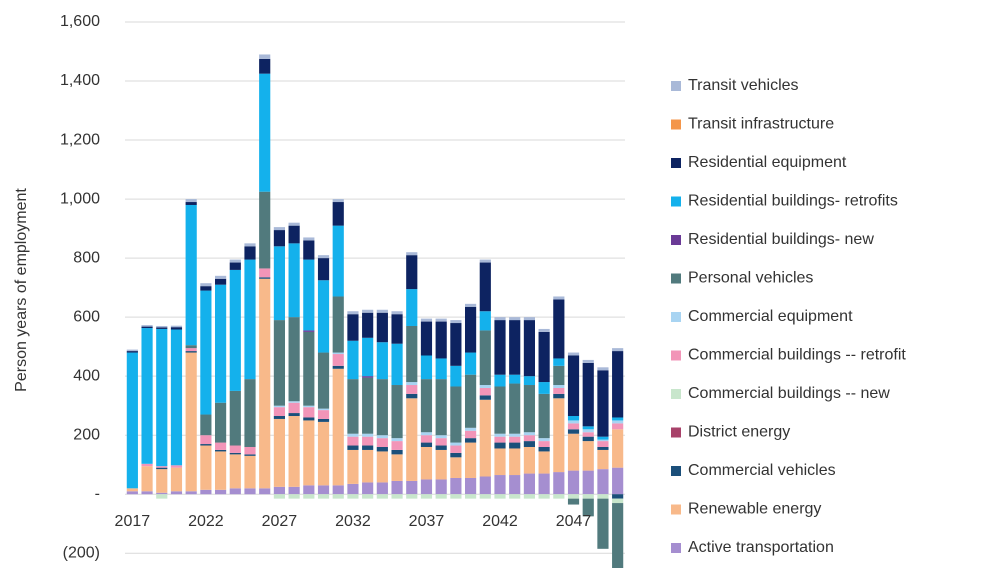 The width and height of the screenshot is (990, 568). Describe the element at coordinates (761, 124) in the screenshot. I see `legend-label: Transit infrastructure` at that location.